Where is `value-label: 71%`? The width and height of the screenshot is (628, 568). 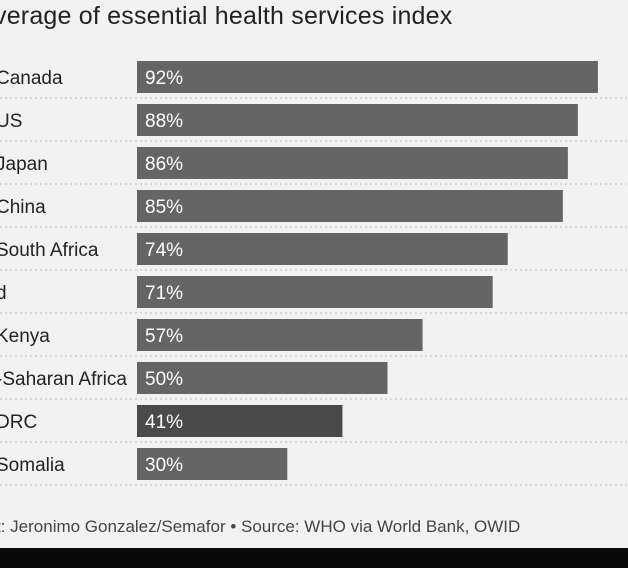
value-label: 71% is located at coordinates (164, 293).